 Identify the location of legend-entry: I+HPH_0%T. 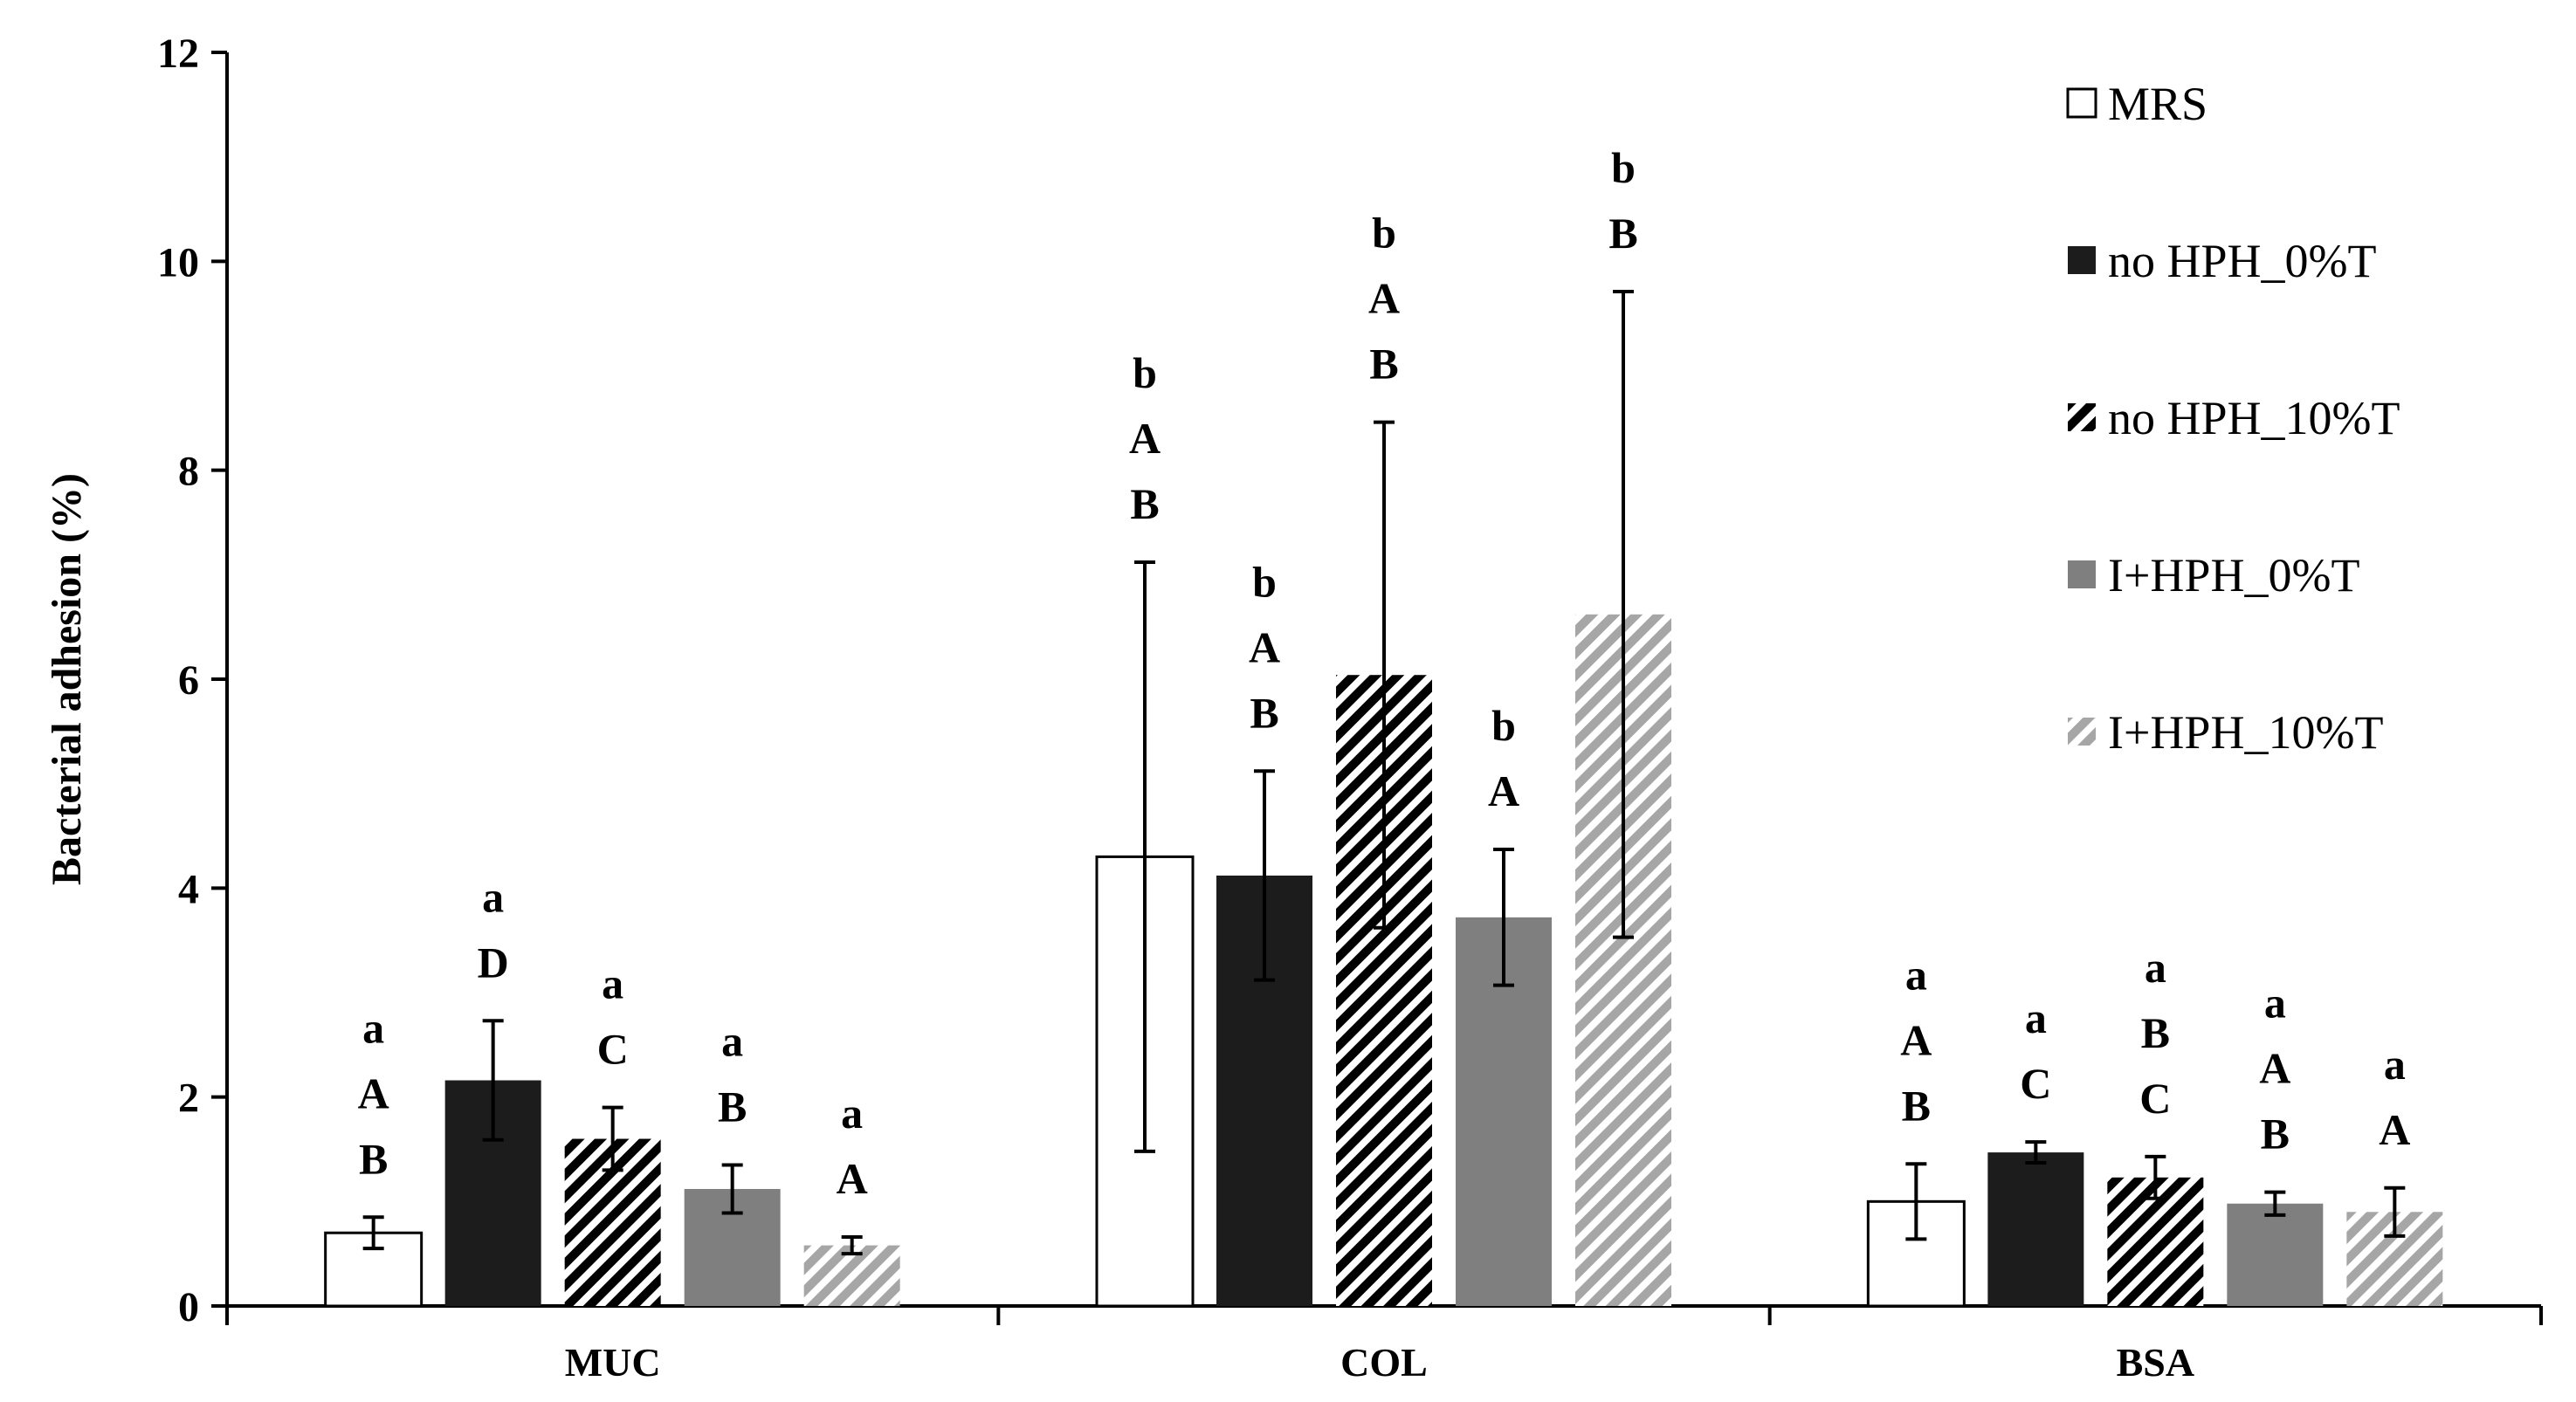
(2233, 575).